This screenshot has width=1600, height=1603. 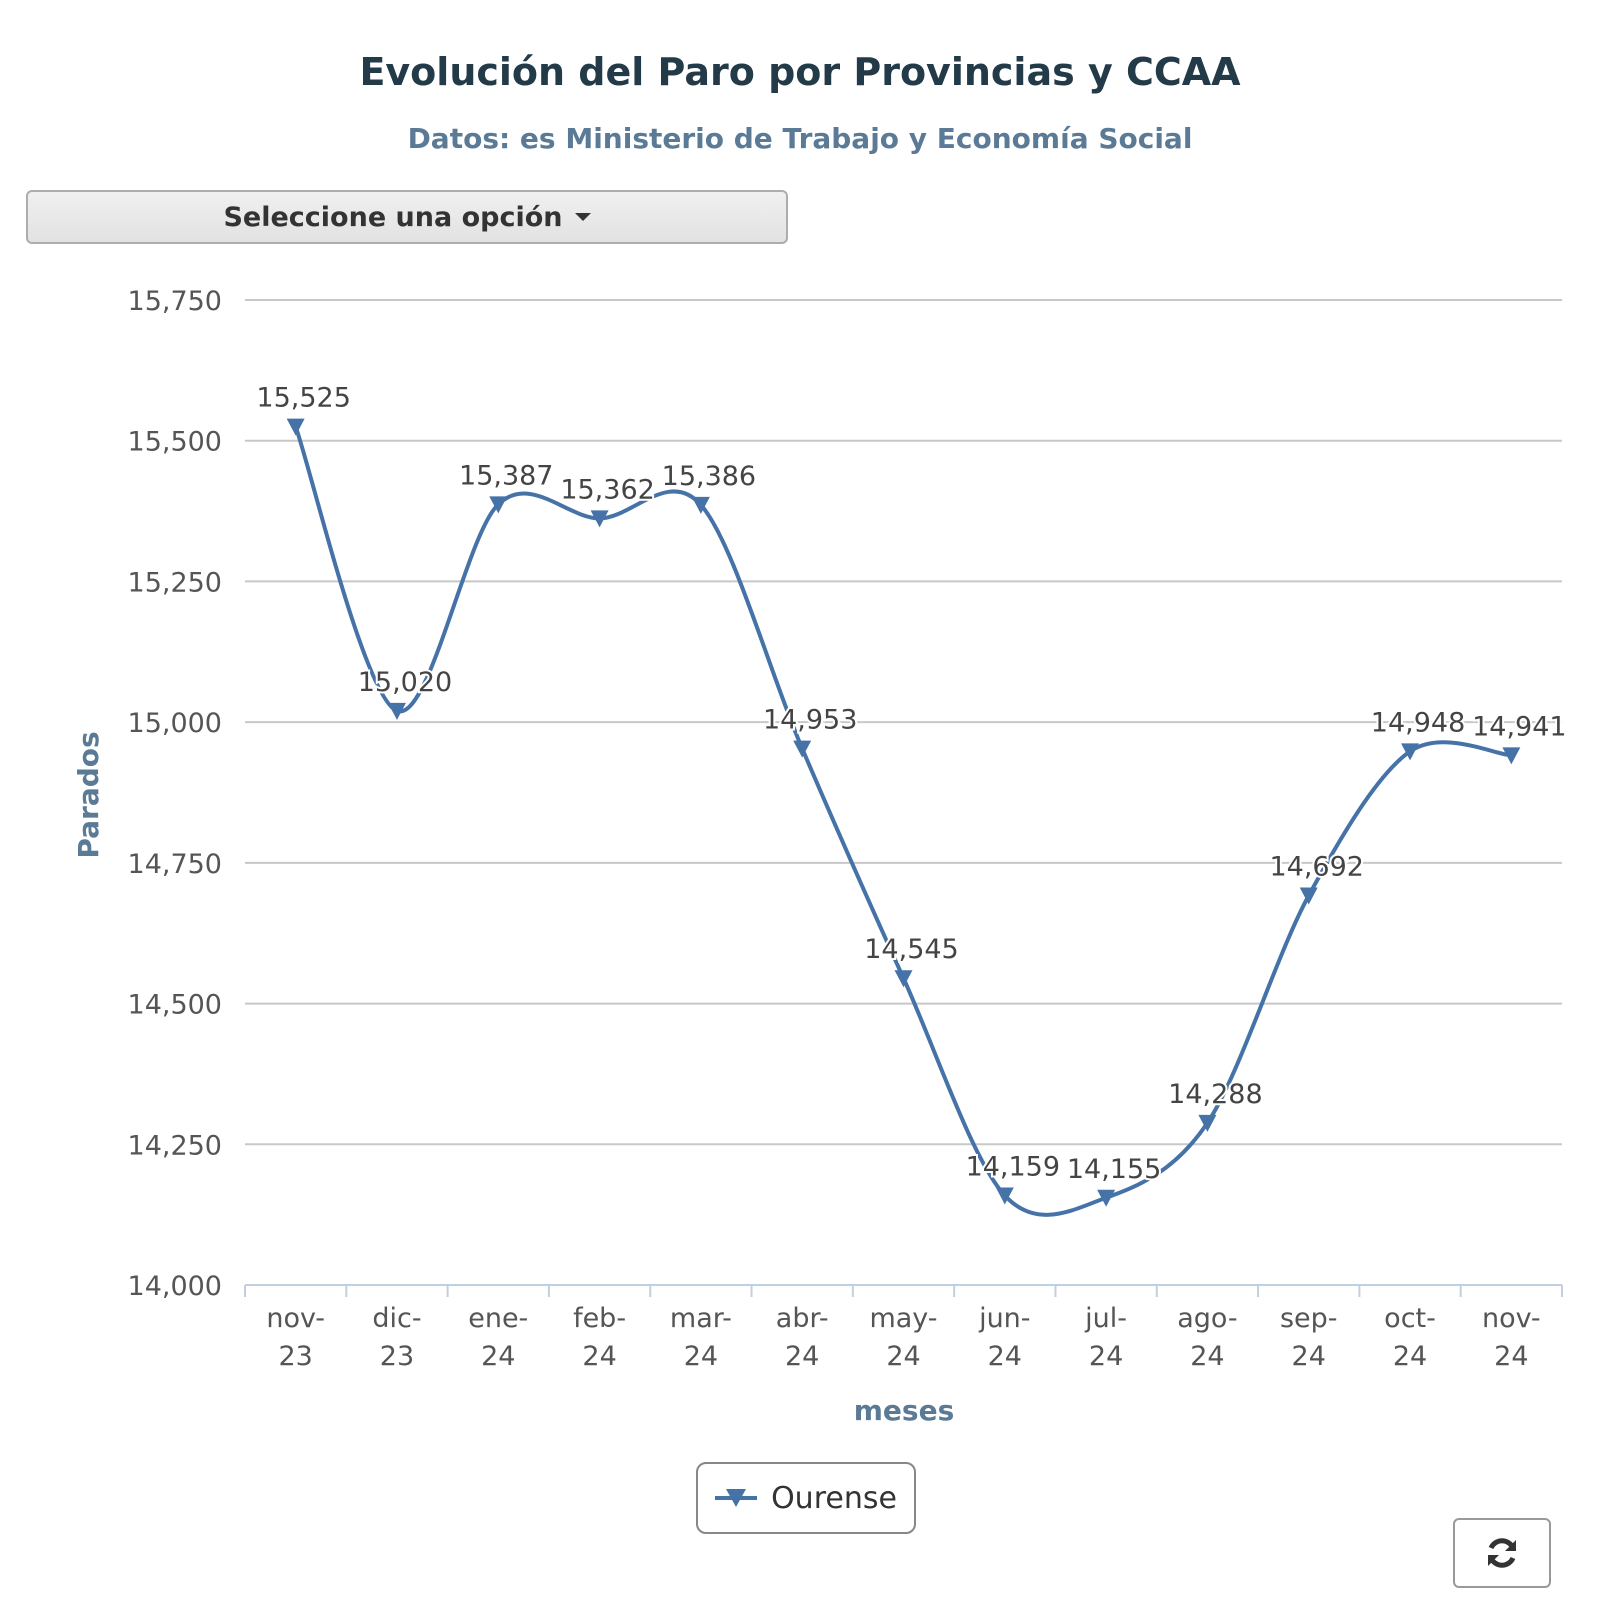 What do you see at coordinates (175, 1286) in the screenshot?
I see `y-tick-label: 14,000` at bounding box center [175, 1286].